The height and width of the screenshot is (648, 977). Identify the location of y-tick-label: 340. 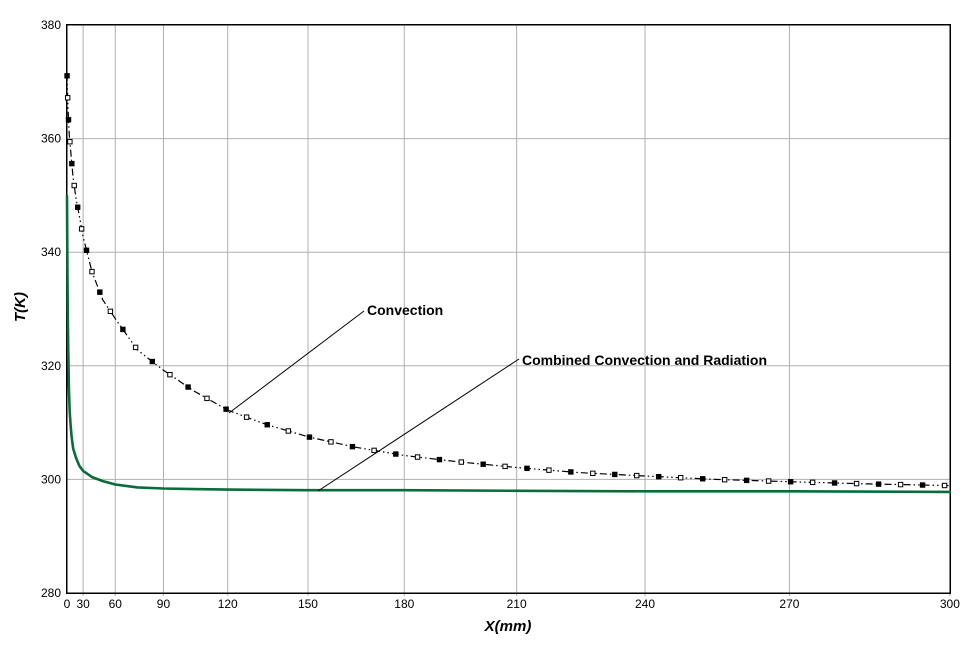
(51, 252).